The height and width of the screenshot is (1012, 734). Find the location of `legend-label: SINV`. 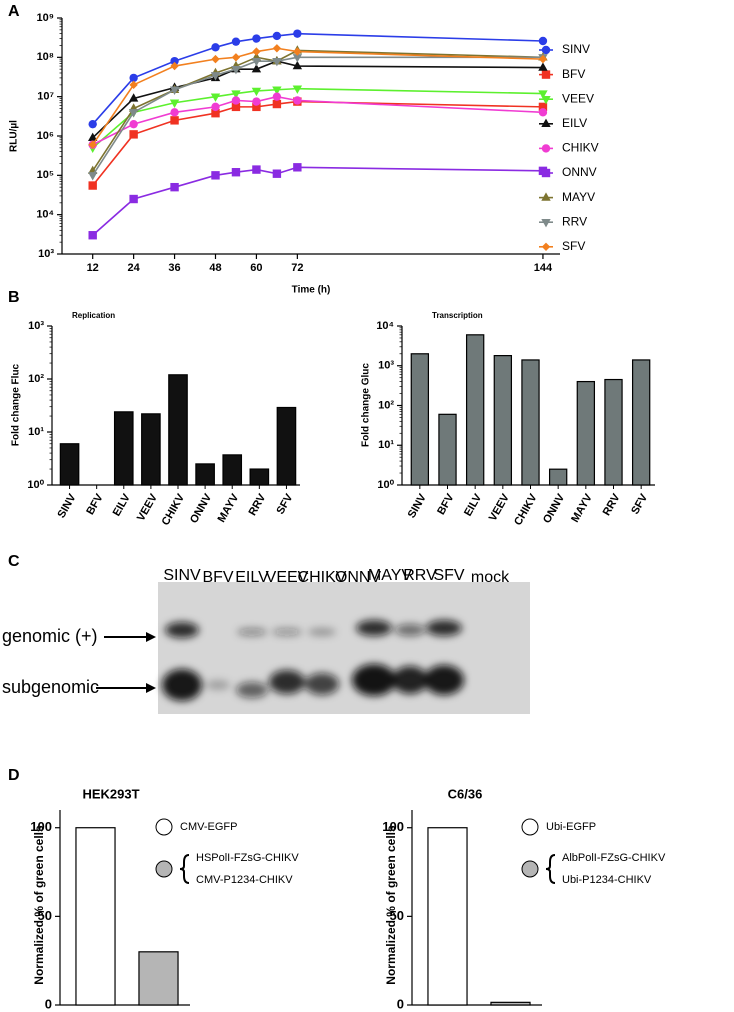

legend-label: SINV is located at coordinates (576, 49).